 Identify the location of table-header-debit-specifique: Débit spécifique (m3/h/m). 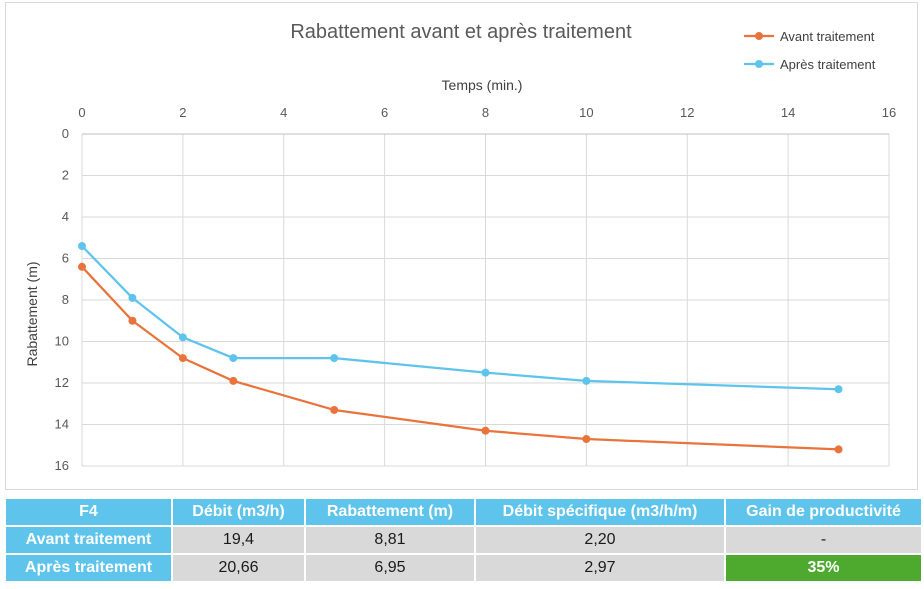
(600, 512).